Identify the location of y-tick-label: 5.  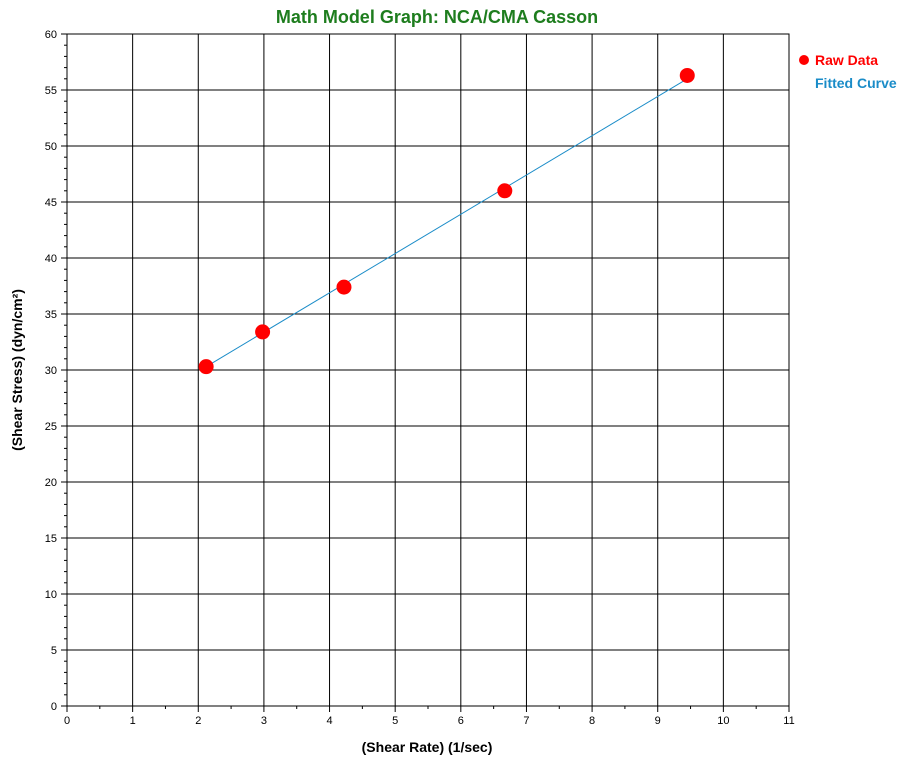
(54, 651).